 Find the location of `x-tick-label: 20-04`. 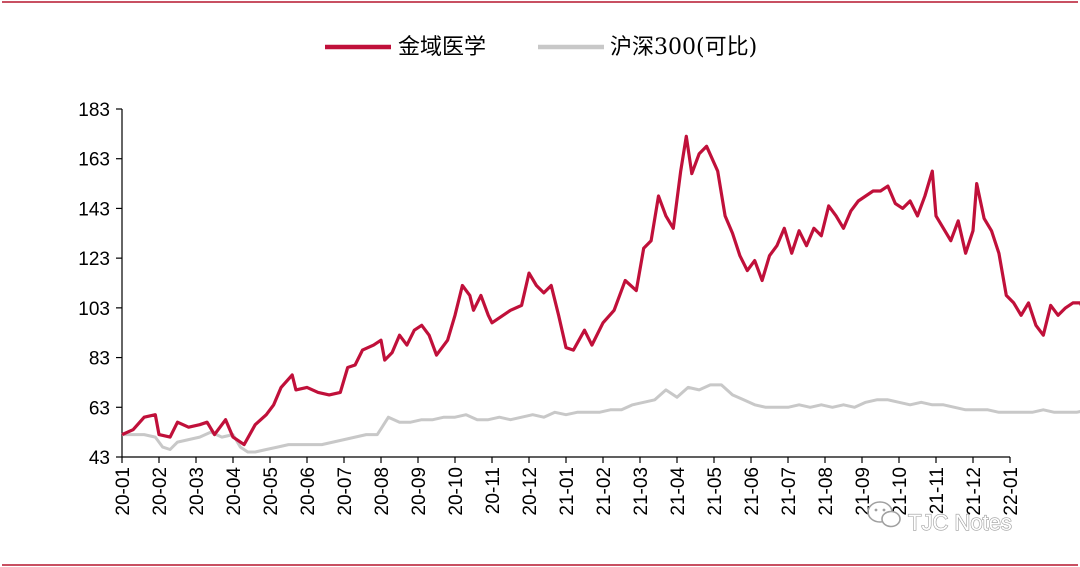

x-tick-label: 20-04 is located at coordinates (234, 491).